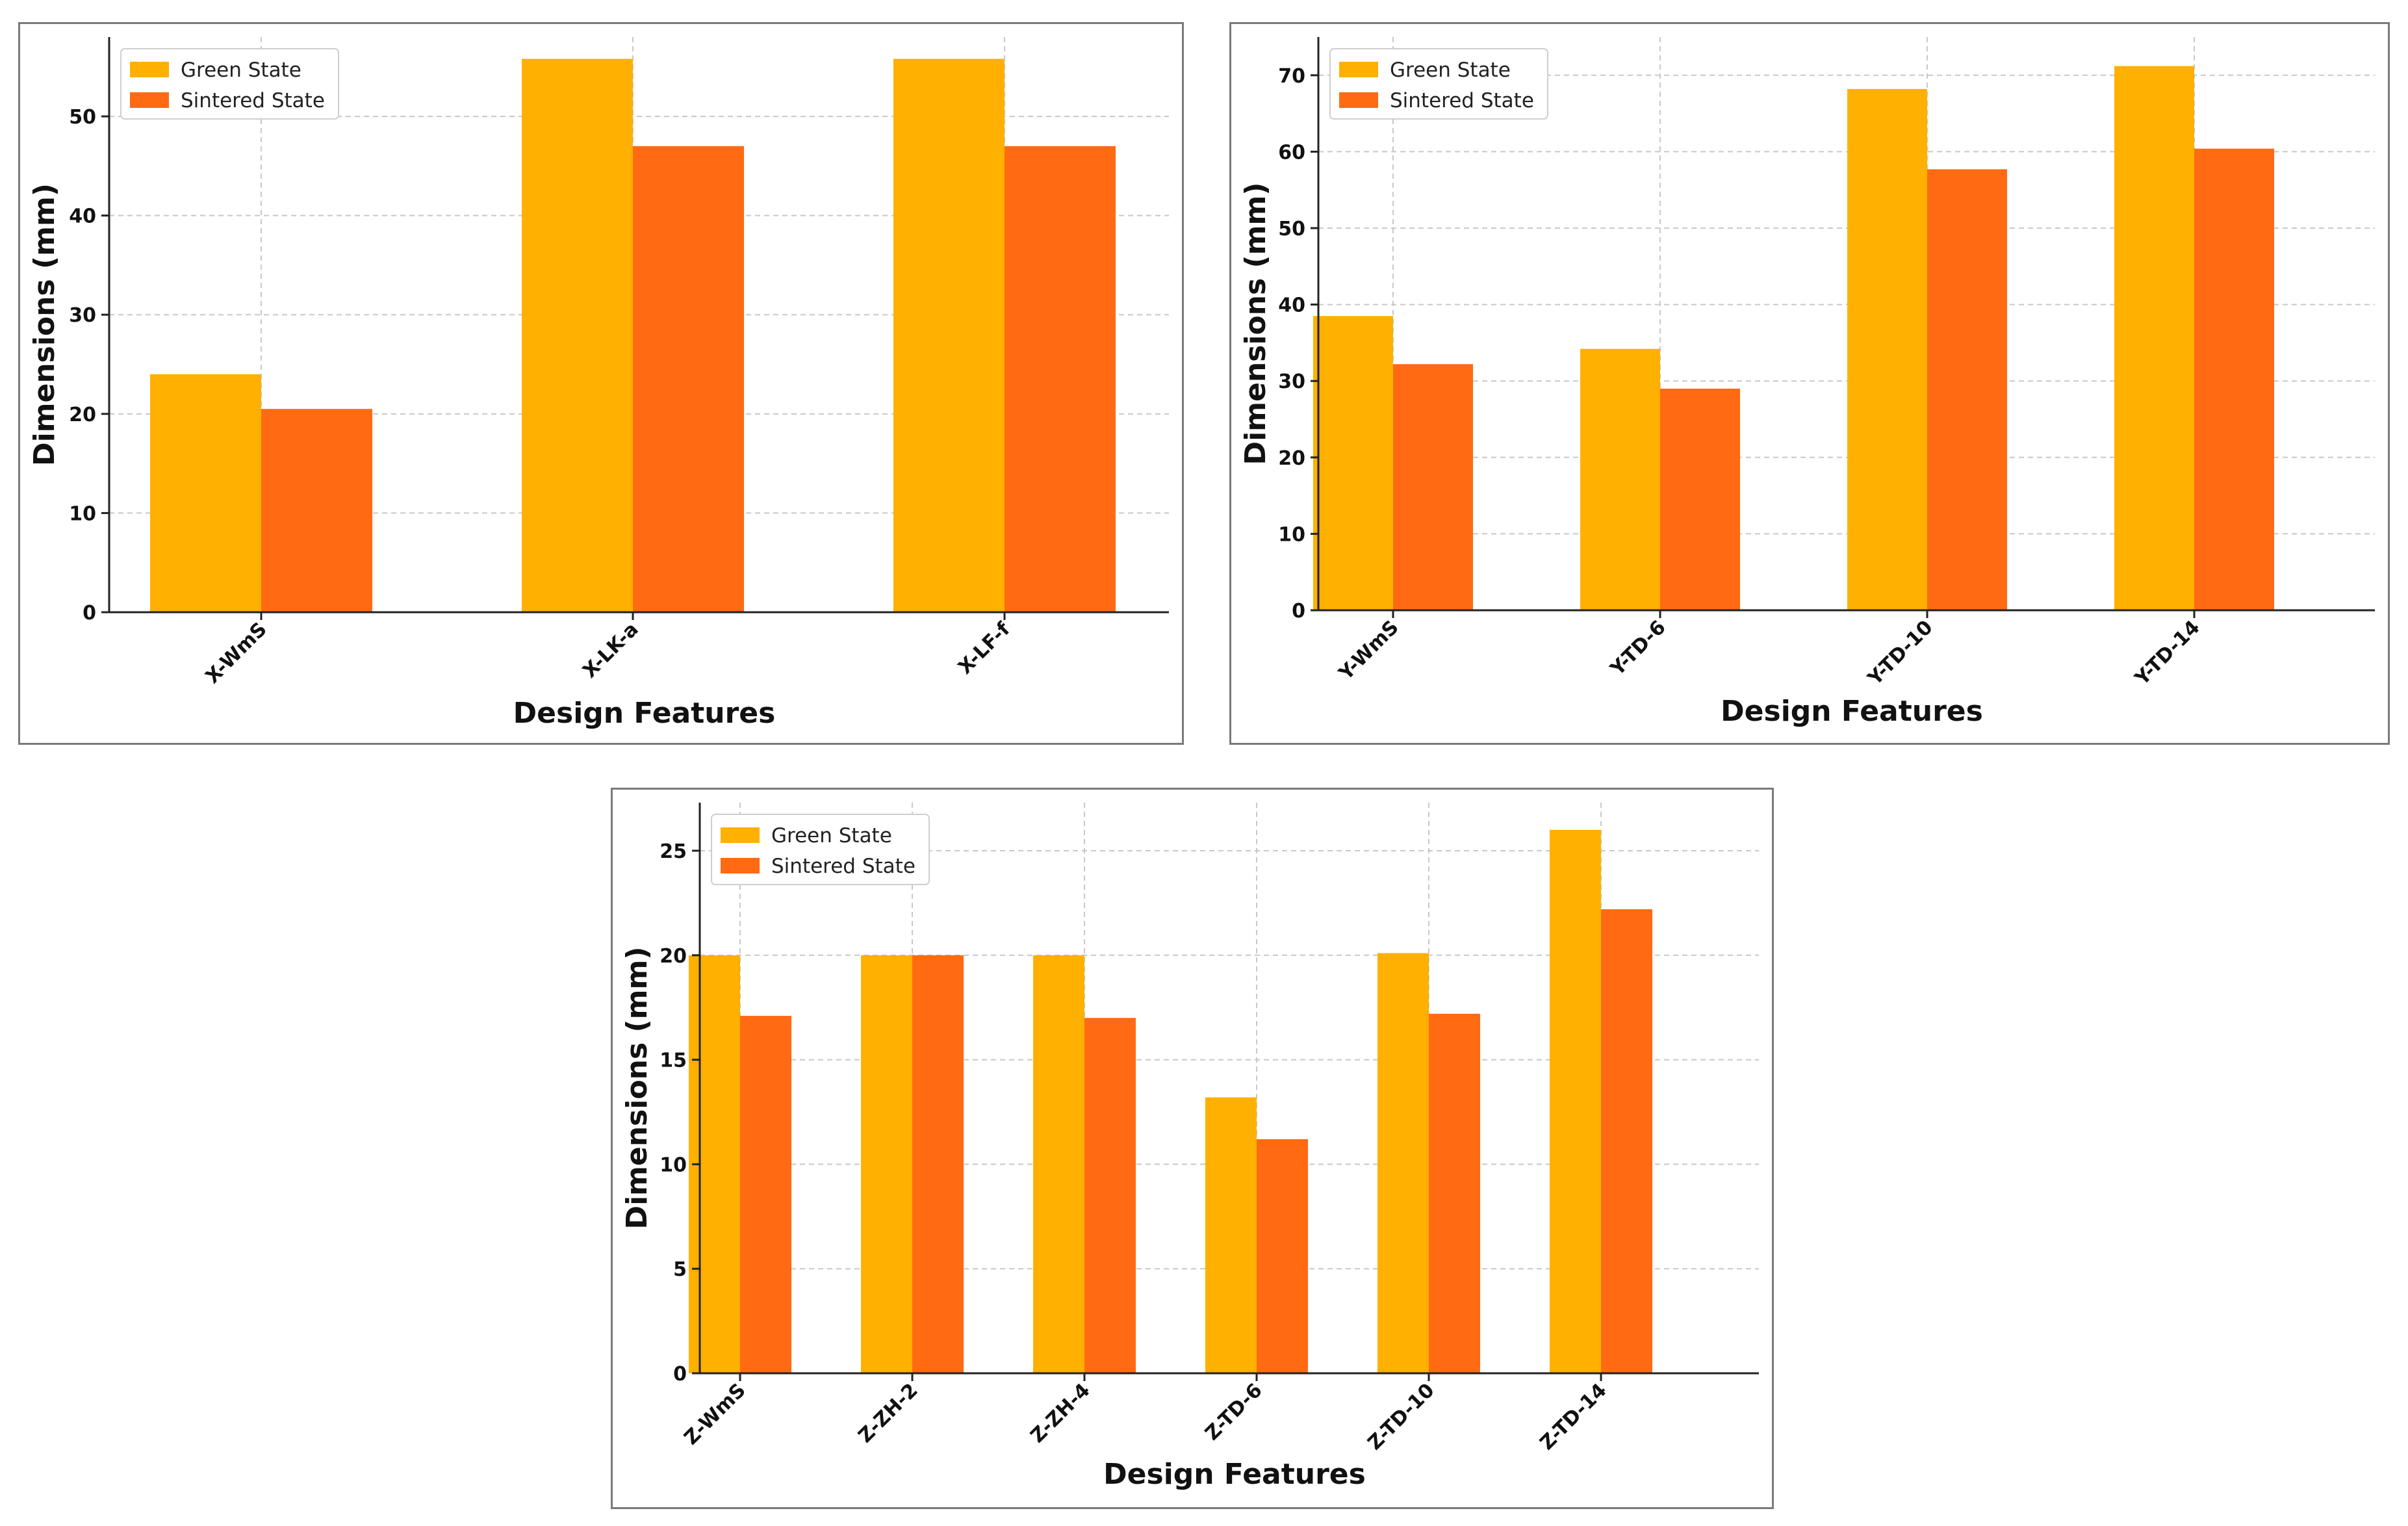  I want to click on y-tick-label: 70, so click(1291, 76).